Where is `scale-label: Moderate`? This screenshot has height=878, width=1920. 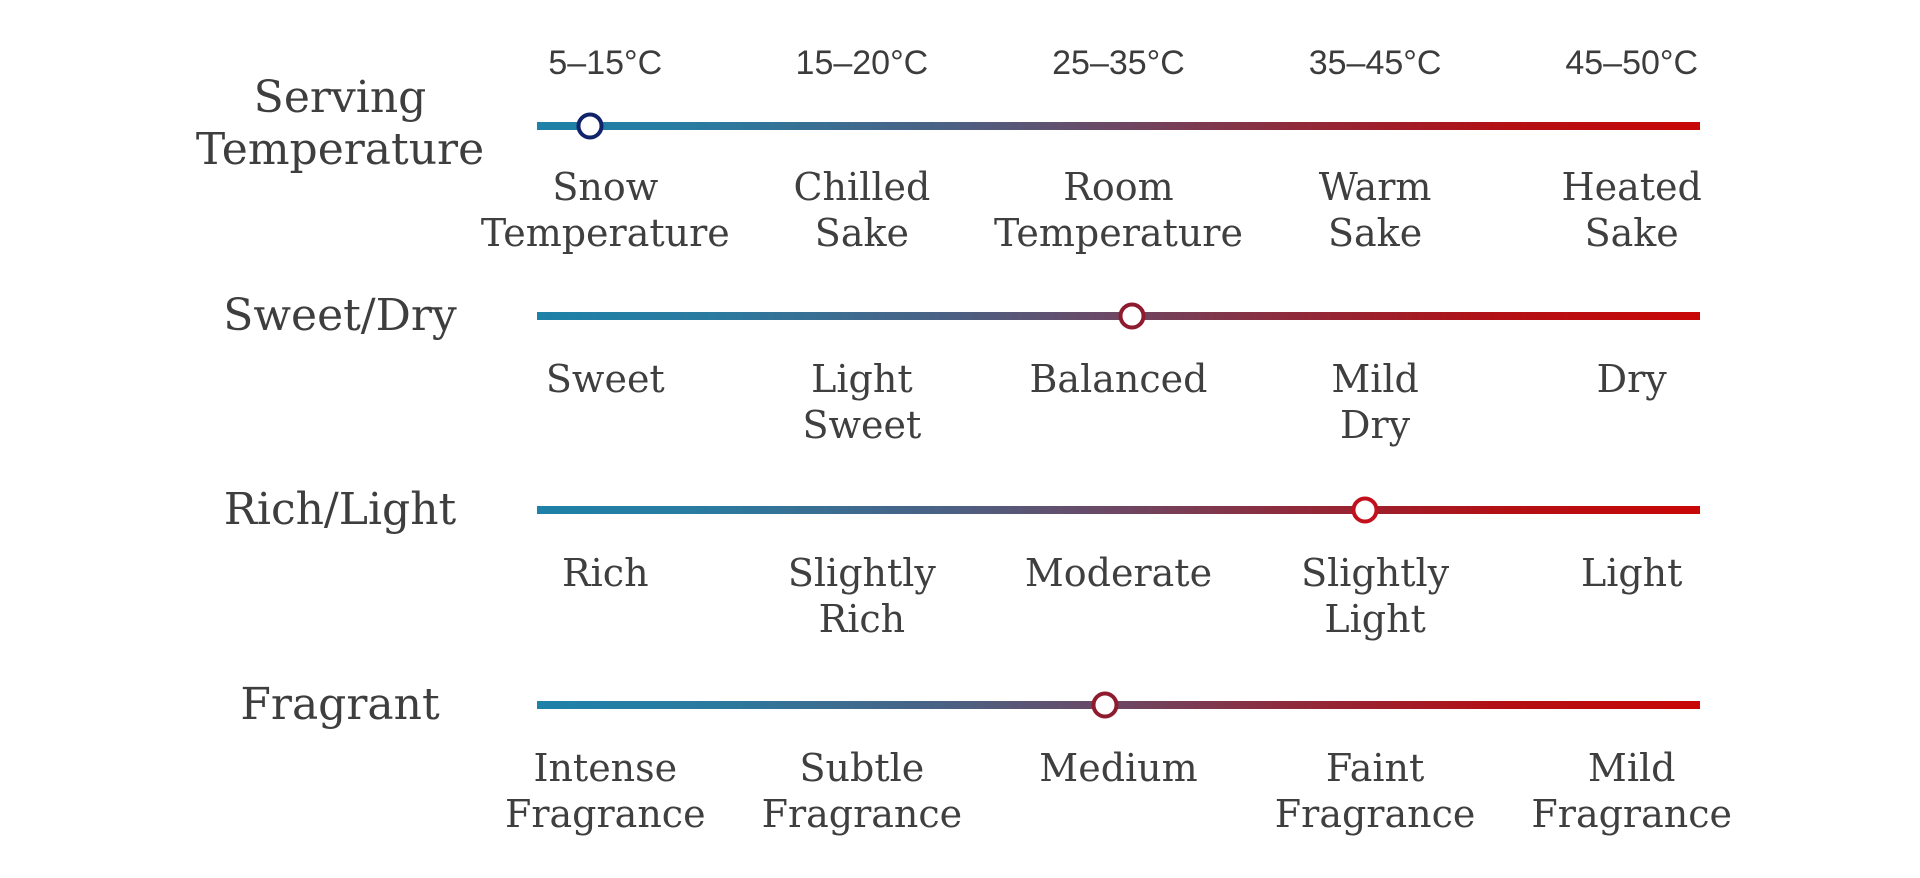 scale-label: Moderate is located at coordinates (1118, 573).